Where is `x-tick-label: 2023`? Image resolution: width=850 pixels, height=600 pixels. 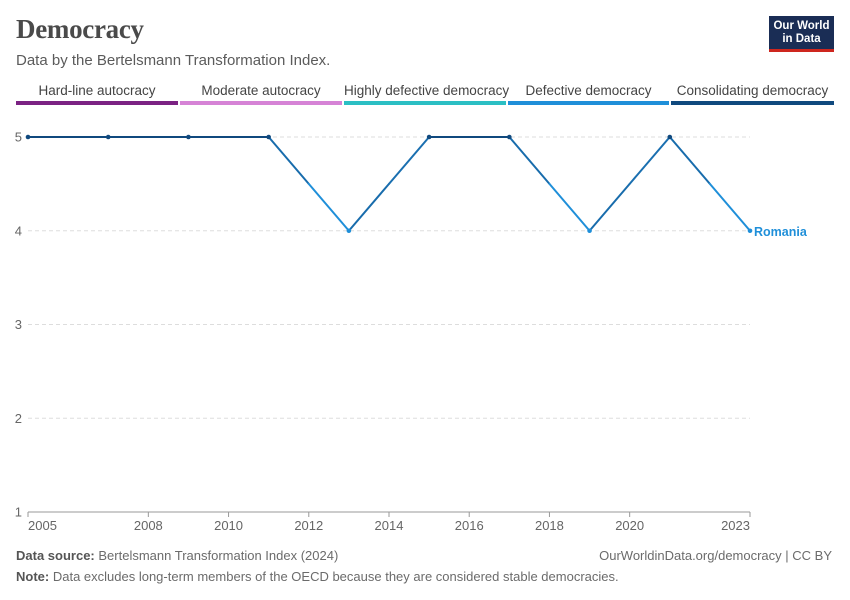
x-tick-label: 2023 is located at coordinates (735, 525).